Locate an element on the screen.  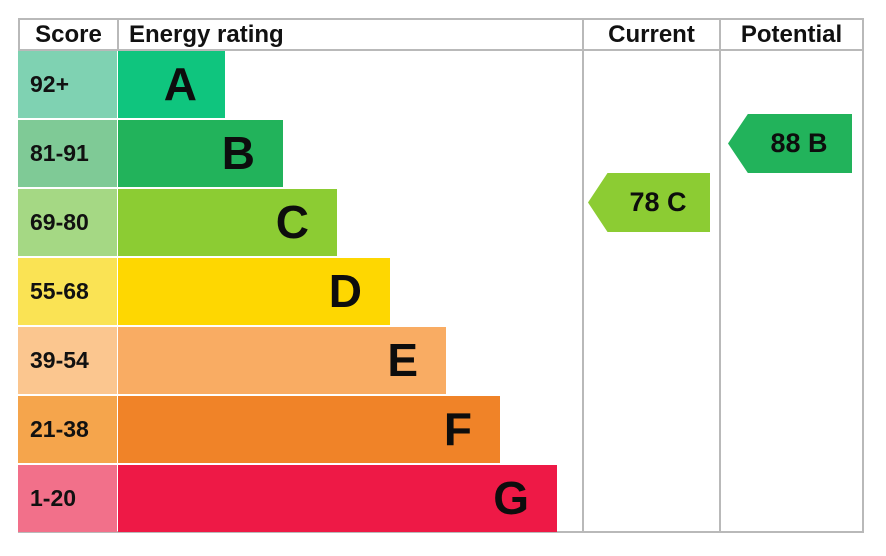
band-row-f: 21-38 F is located at coordinates (298, 430).